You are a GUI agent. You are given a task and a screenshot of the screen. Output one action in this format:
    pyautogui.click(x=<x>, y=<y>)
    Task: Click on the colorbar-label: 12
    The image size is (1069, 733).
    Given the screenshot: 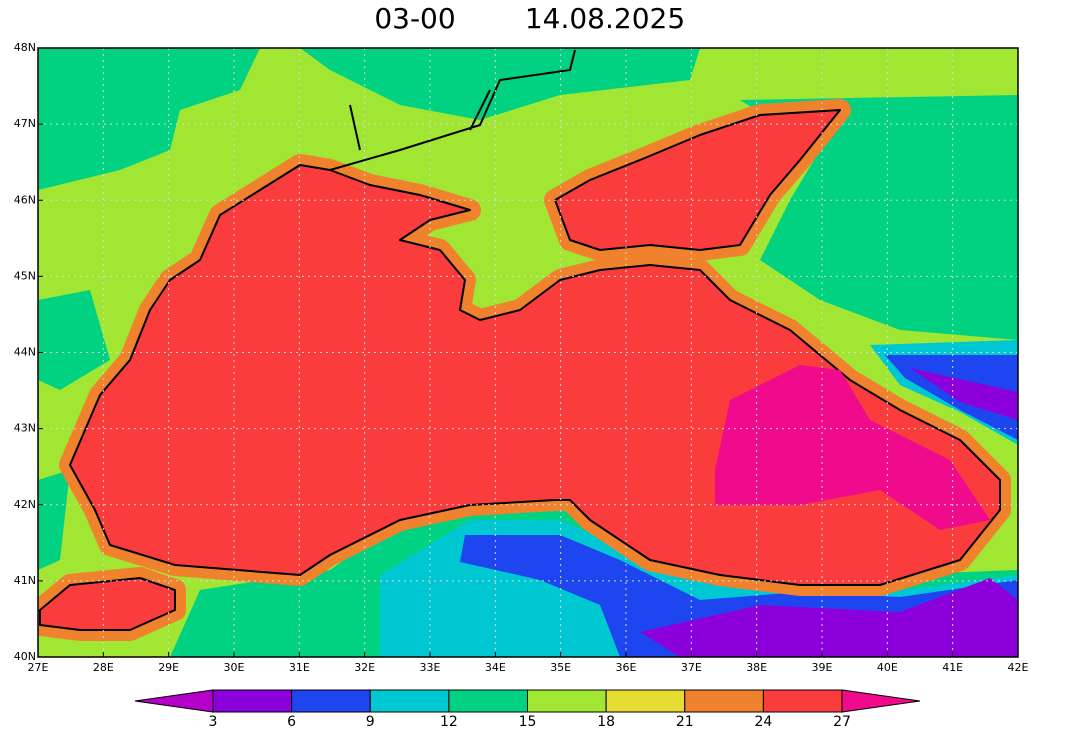 What is the action you would take?
    pyautogui.click(x=449, y=722)
    